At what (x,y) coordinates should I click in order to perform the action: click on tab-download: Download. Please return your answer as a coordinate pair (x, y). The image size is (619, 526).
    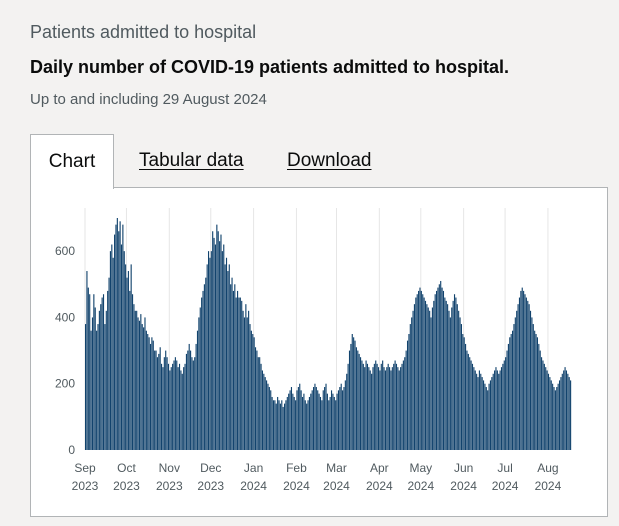
    Looking at the image, I should click on (329, 160).